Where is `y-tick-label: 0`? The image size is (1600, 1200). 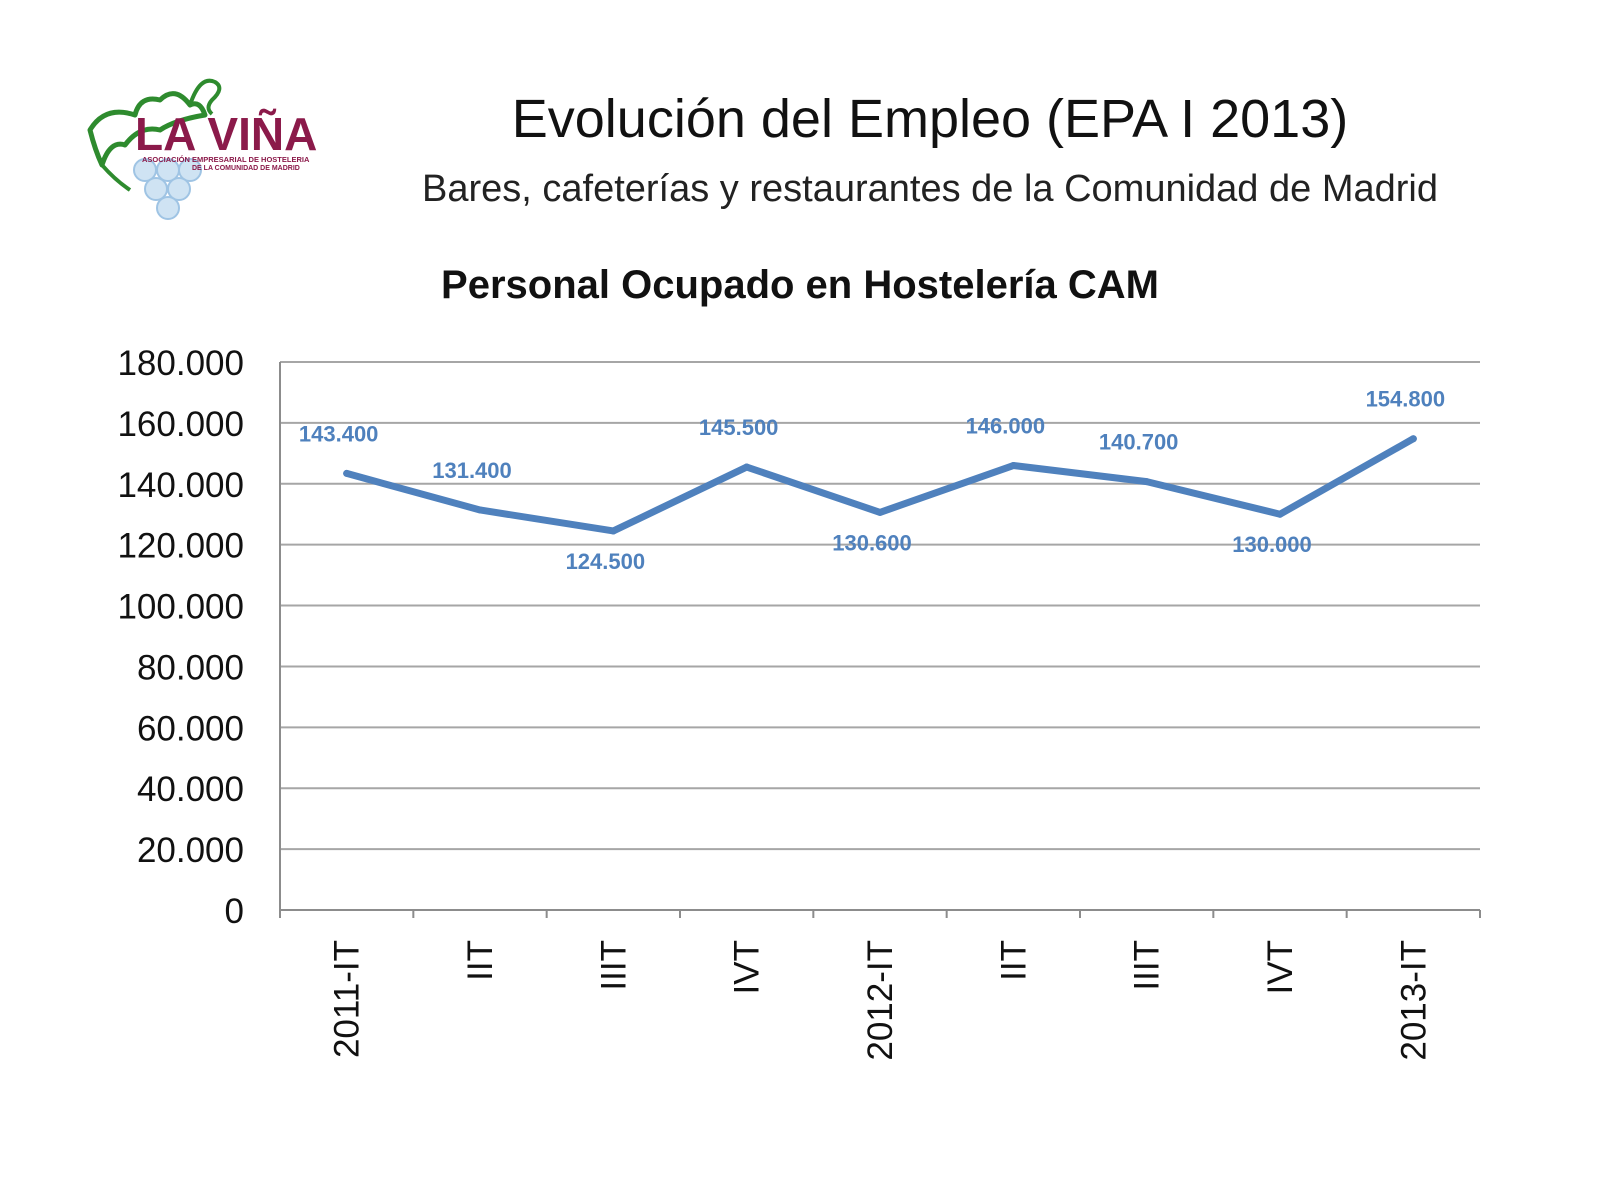
y-tick-label: 0 is located at coordinates (234, 911).